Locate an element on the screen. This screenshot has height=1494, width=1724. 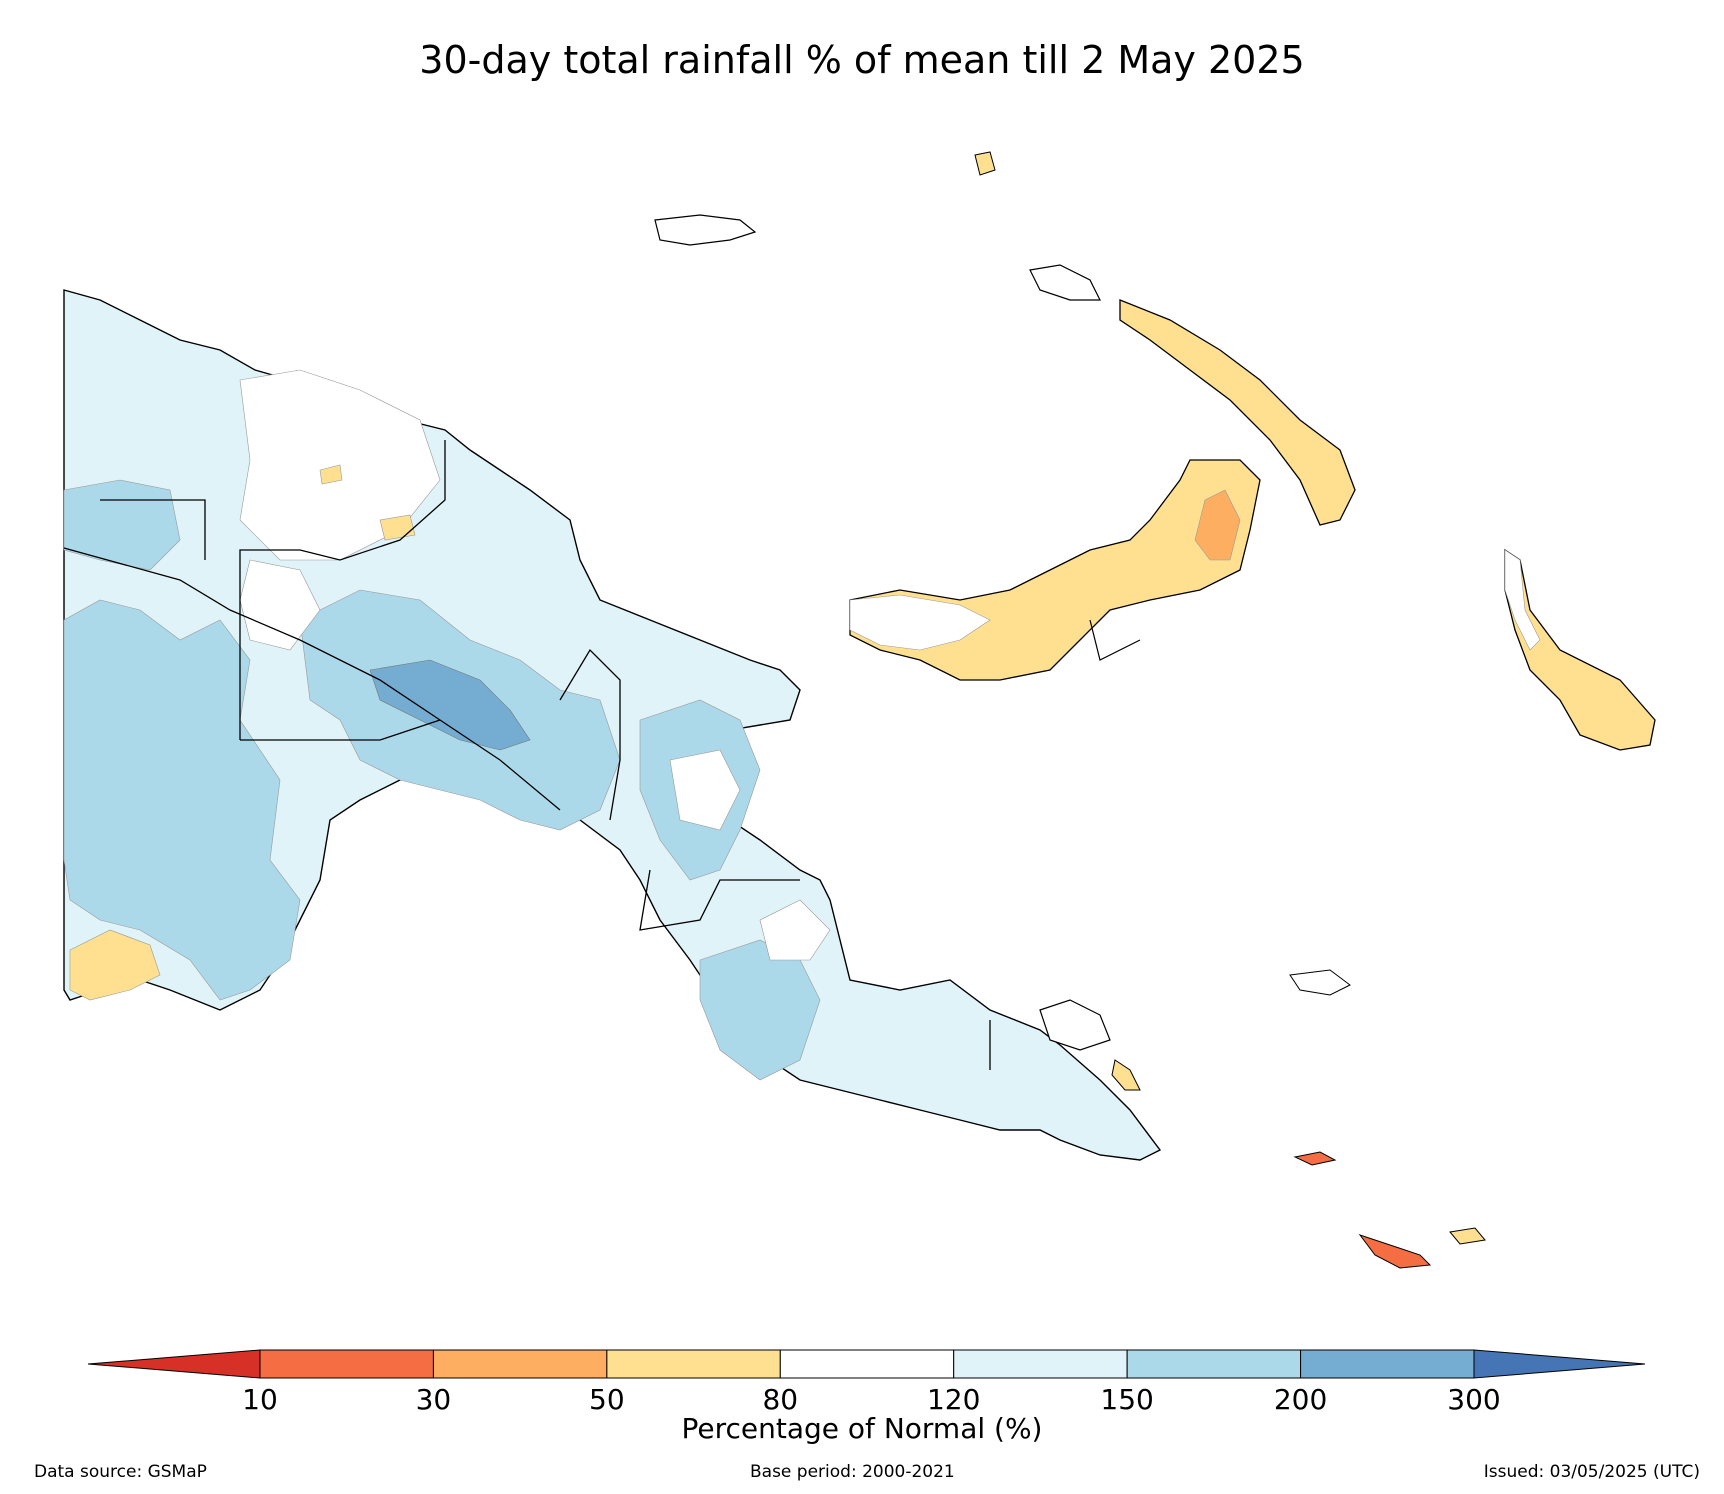
colorbar-tick-label: 80 is located at coordinates (780, 1399).